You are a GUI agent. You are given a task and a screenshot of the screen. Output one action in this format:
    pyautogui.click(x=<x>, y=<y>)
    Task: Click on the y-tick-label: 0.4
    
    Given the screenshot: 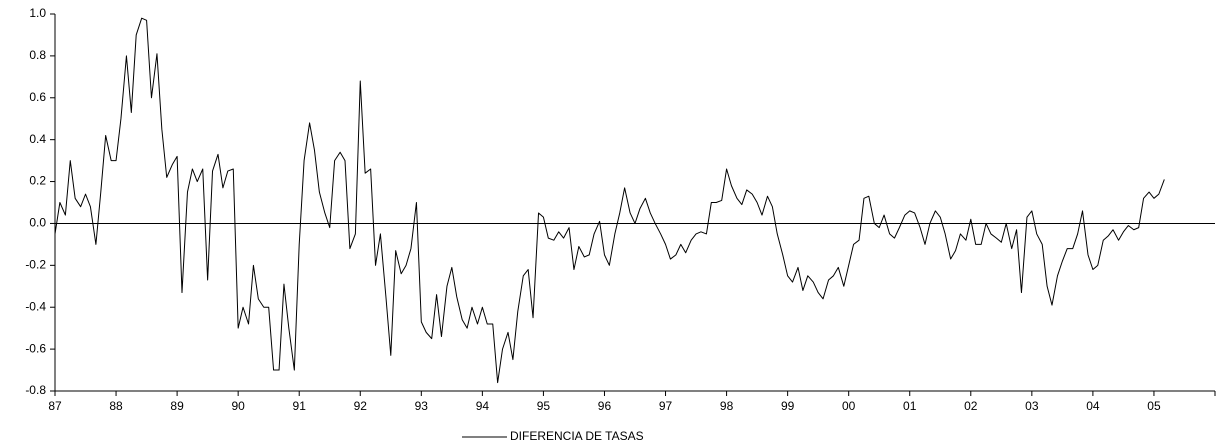 What is the action you would take?
    pyautogui.click(x=37, y=139)
    